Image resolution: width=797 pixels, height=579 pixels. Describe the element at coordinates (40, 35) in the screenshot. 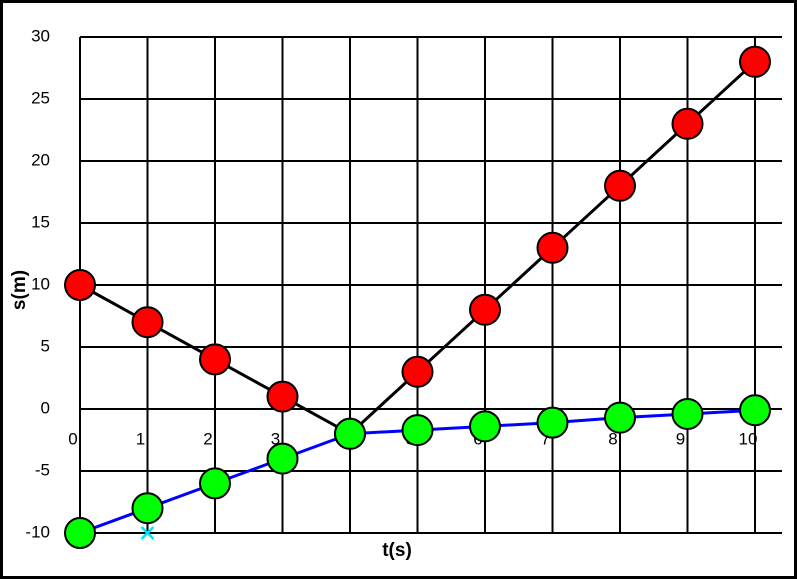

I see `y-tick-label: 30` at that location.